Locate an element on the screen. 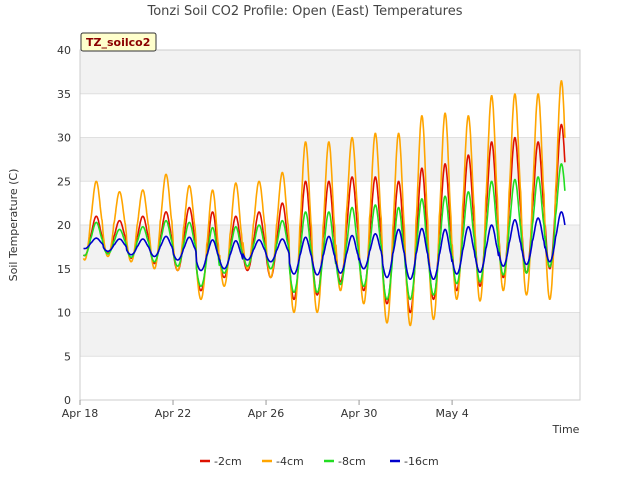 Image resolution: width=640 pixels, height=480 pixels. x-tick-label: May 4 is located at coordinates (451, 413).